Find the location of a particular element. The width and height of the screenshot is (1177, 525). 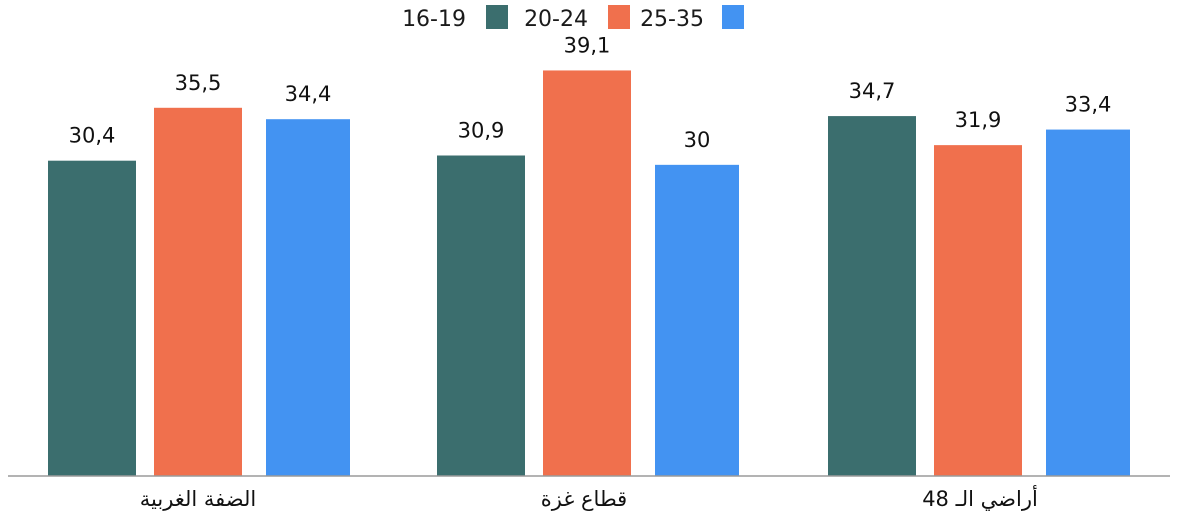

bar-16-19-cat3 is located at coordinates (872, 296).